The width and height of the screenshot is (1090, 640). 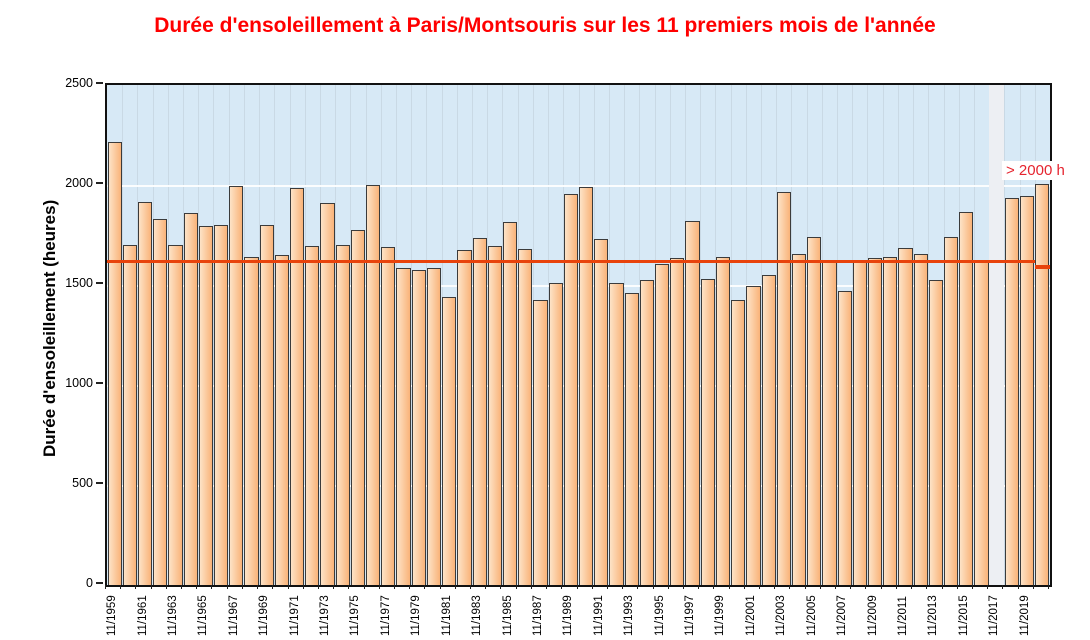 What do you see at coordinates (79, 183) in the screenshot?
I see `y-axis-label-2000: 2000` at bounding box center [79, 183].